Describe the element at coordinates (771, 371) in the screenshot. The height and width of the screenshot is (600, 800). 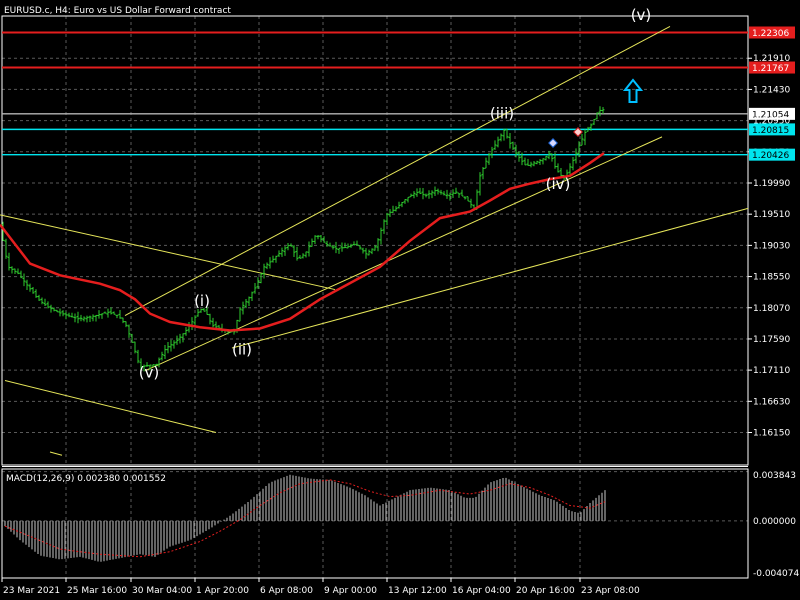
I see `price-tick-label: 1.17110` at that location.